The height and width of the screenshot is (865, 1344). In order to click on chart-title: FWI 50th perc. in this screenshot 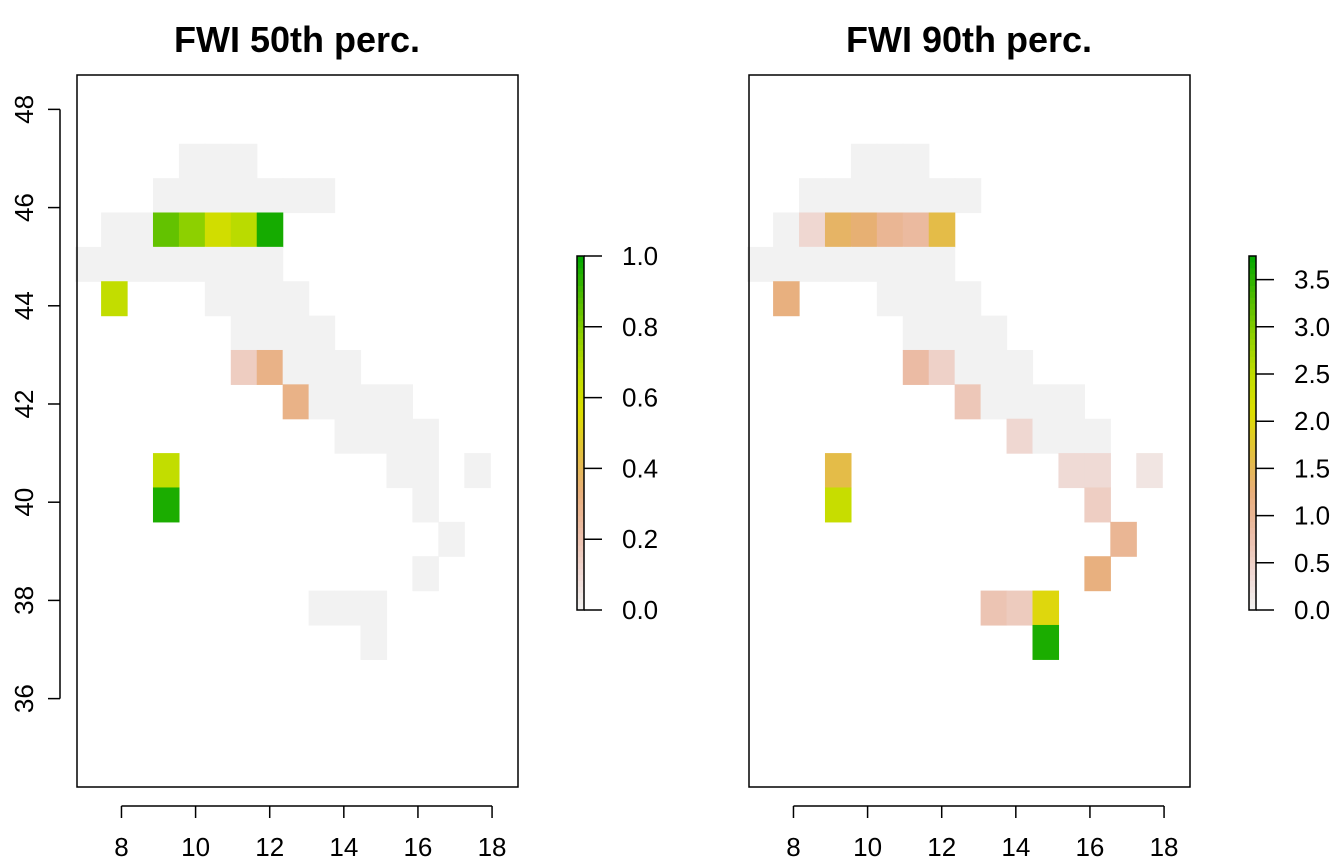, I will do `click(297, 39)`.